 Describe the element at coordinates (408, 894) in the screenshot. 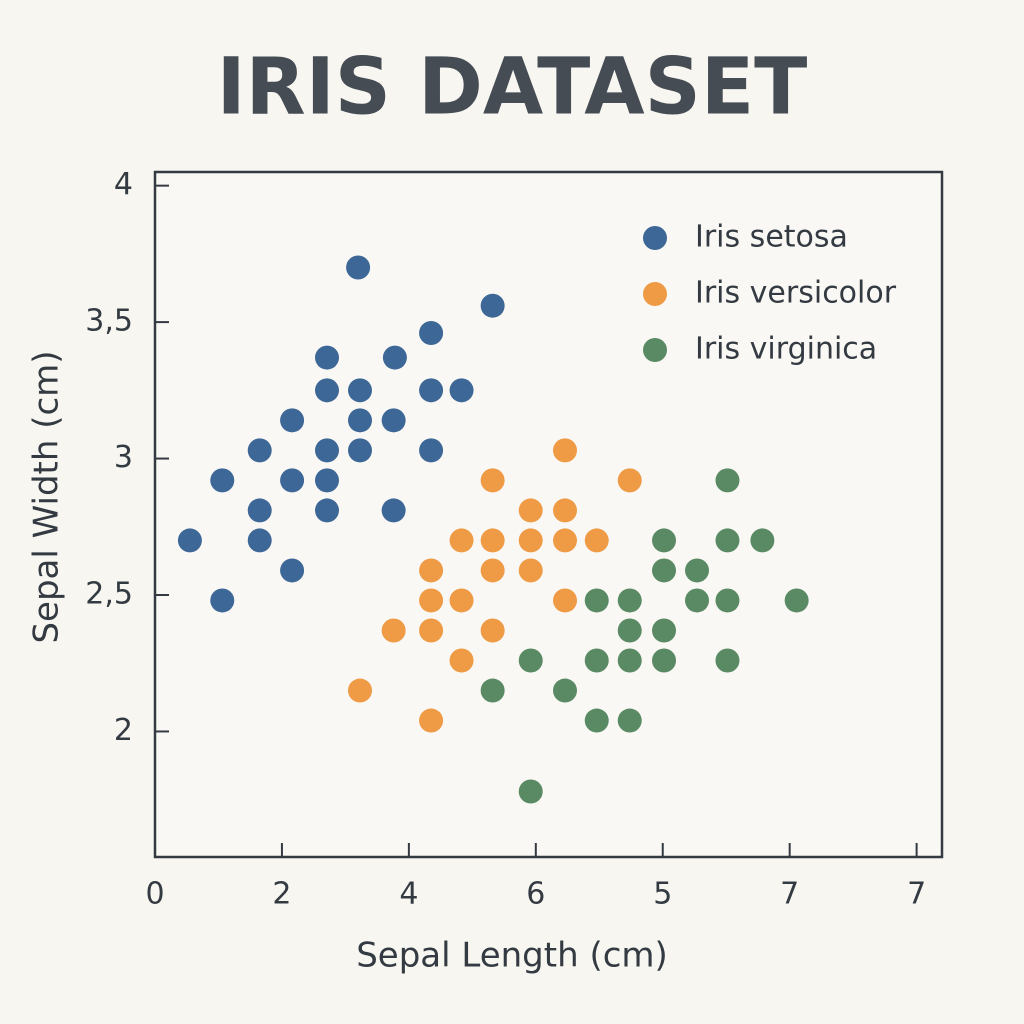

I see `x-tick-label: 4` at that location.